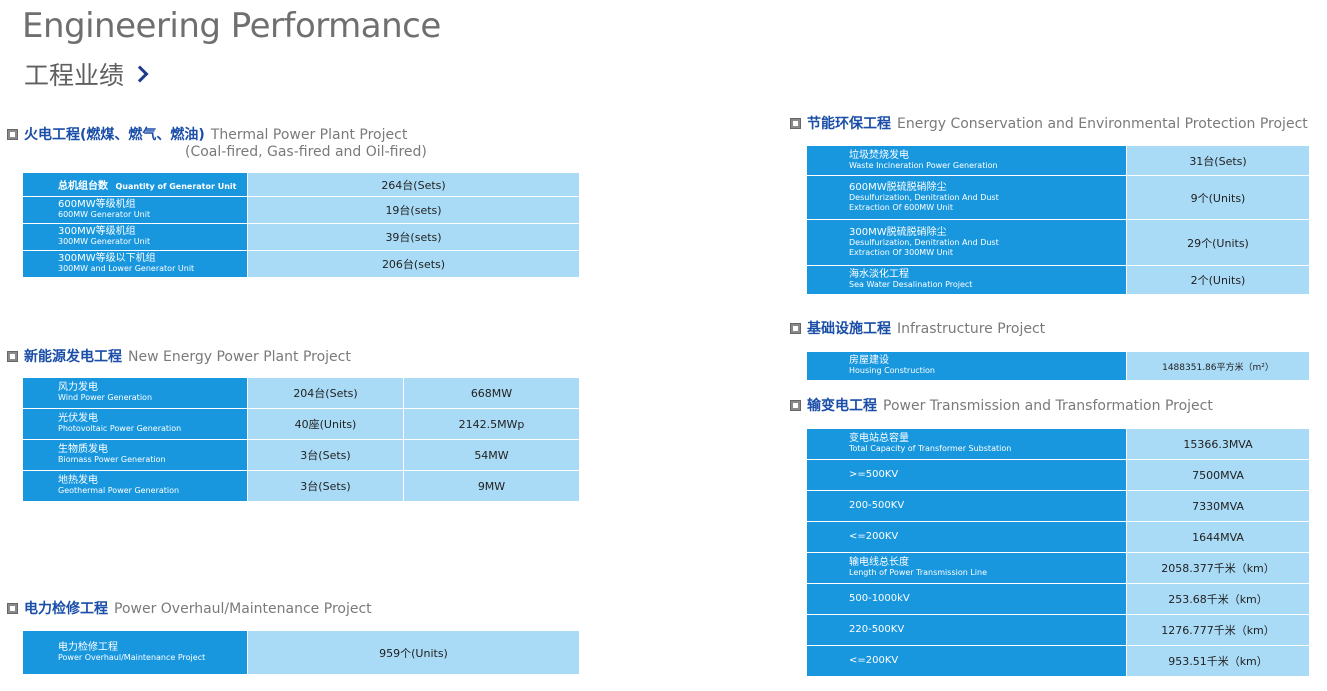 This screenshot has height=691, width=1327. I want to click on thermal-row-label: 300MW等级机组 300MW Generator Unit, so click(135, 237).